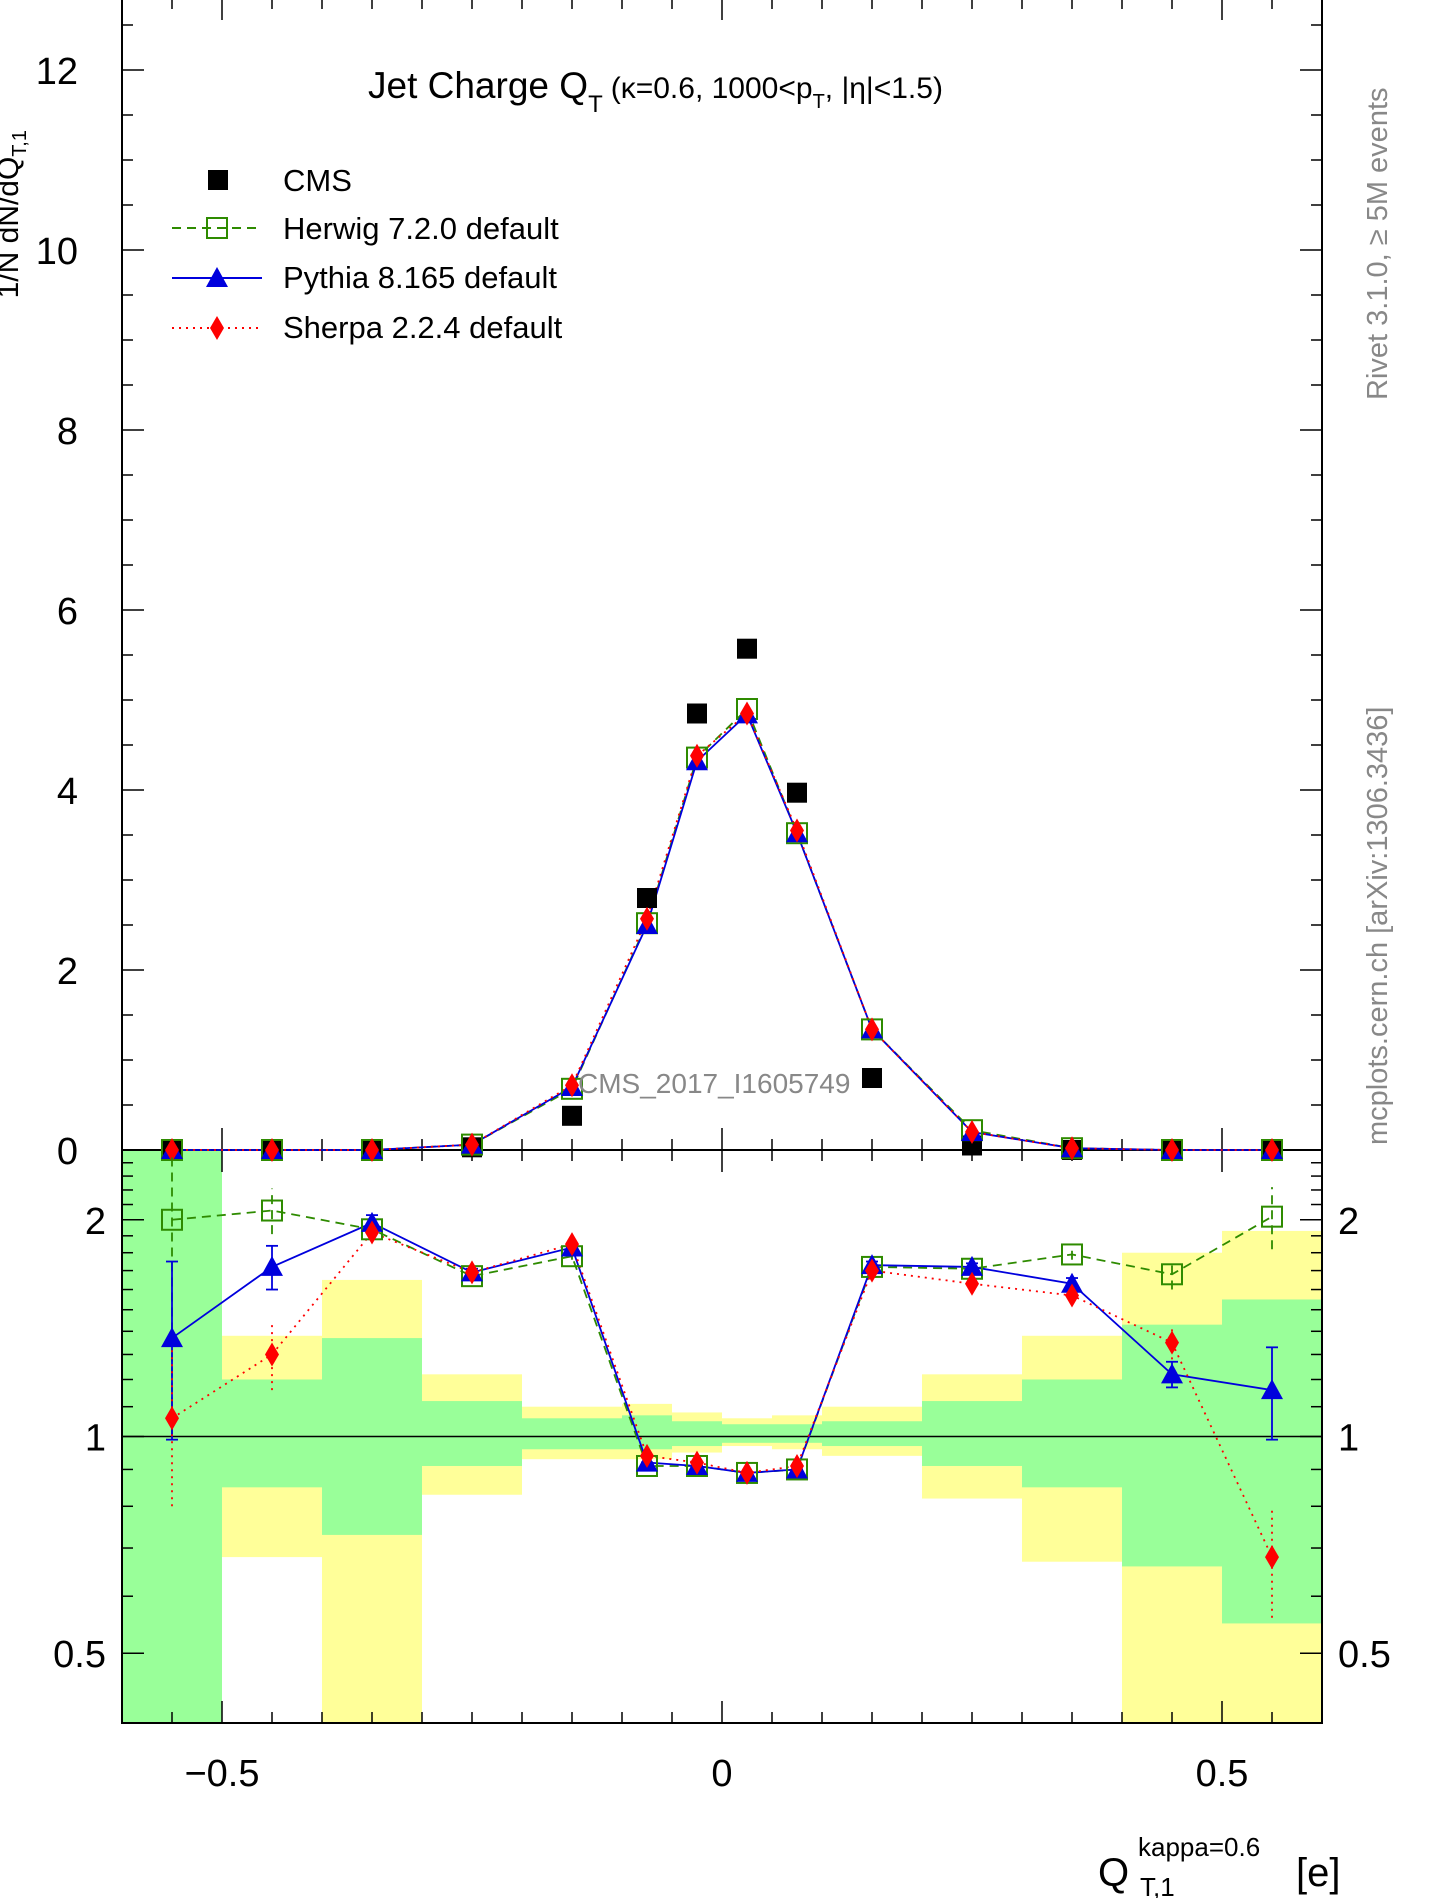 This screenshot has height=1898, width=1429. Describe the element at coordinates (95, 1439) in the screenshot. I see `ratio-y-tick-label-left: 1` at that location.